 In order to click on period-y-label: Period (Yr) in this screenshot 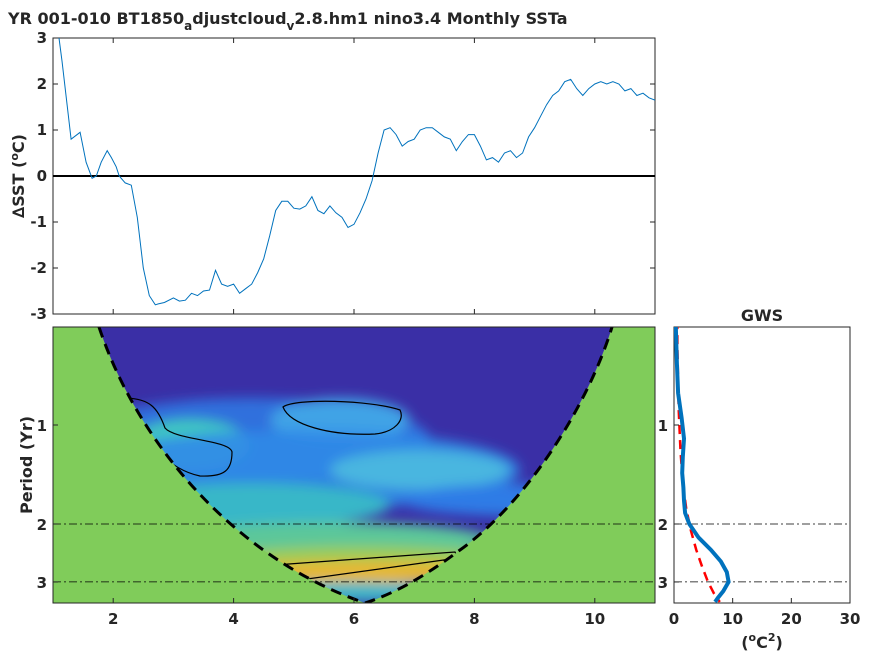, I will do `click(26, 465)`.